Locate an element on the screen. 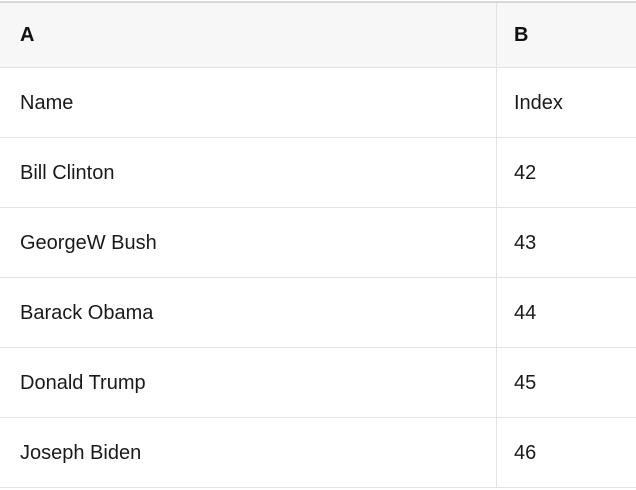  table-row: Name Index is located at coordinates (318, 103).